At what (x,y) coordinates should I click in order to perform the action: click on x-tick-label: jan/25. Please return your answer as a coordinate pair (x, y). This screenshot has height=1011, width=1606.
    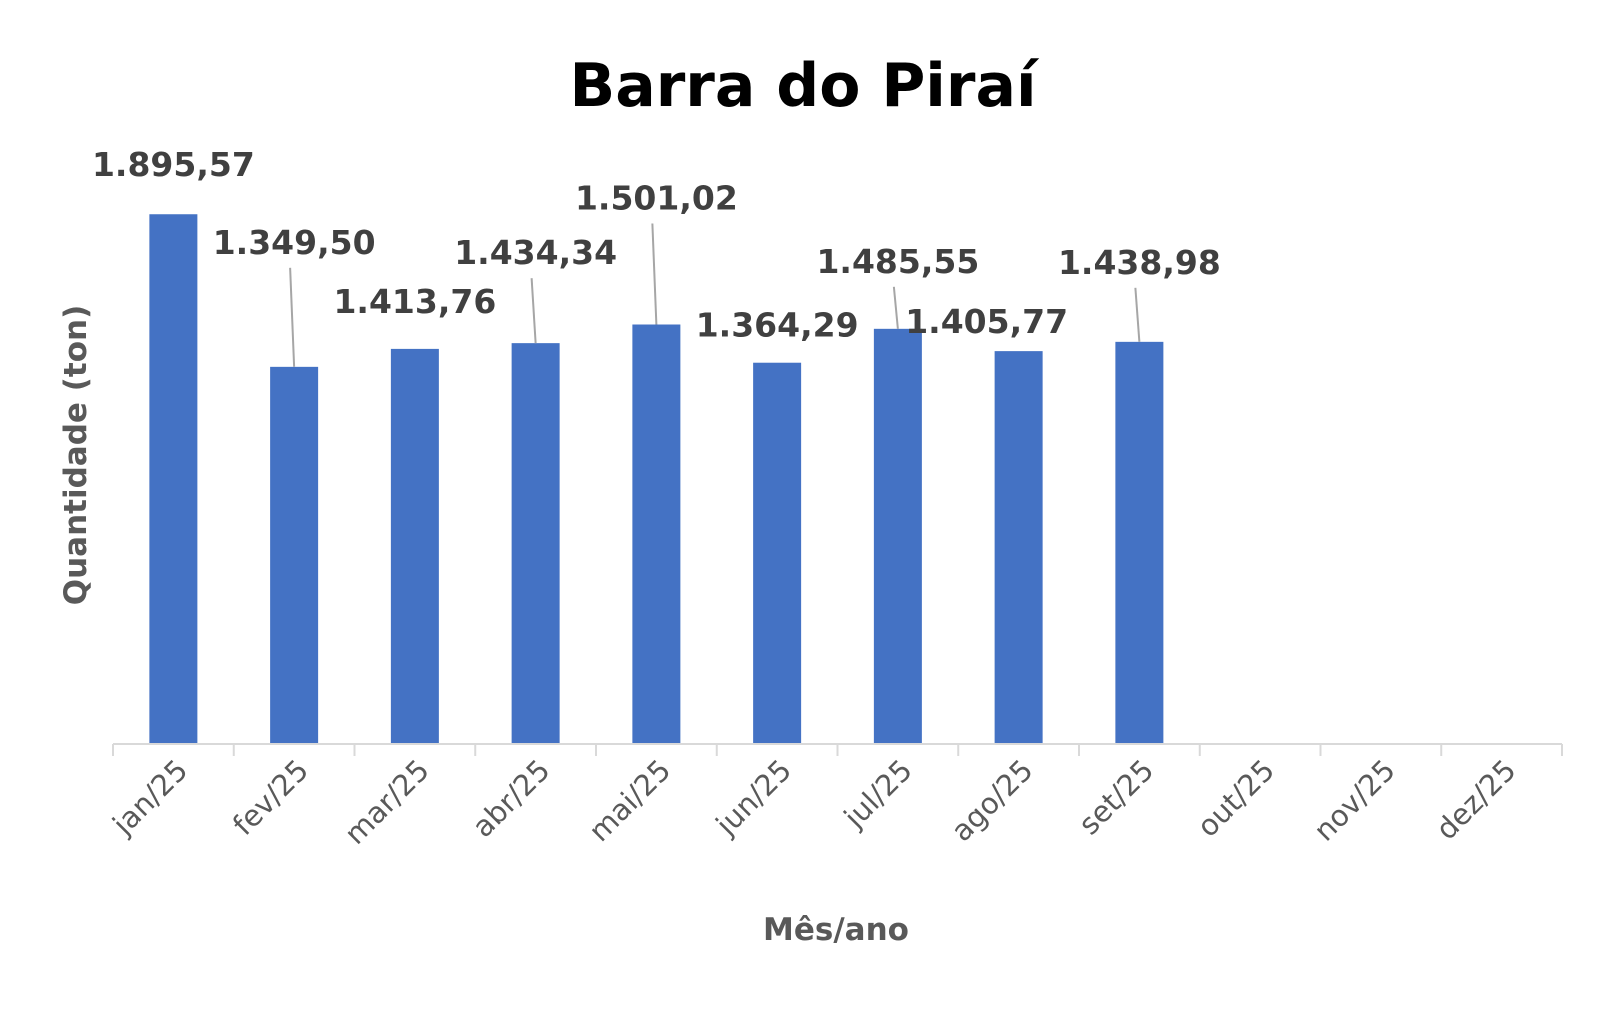
    Looking at the image, I should click on (149, 797).